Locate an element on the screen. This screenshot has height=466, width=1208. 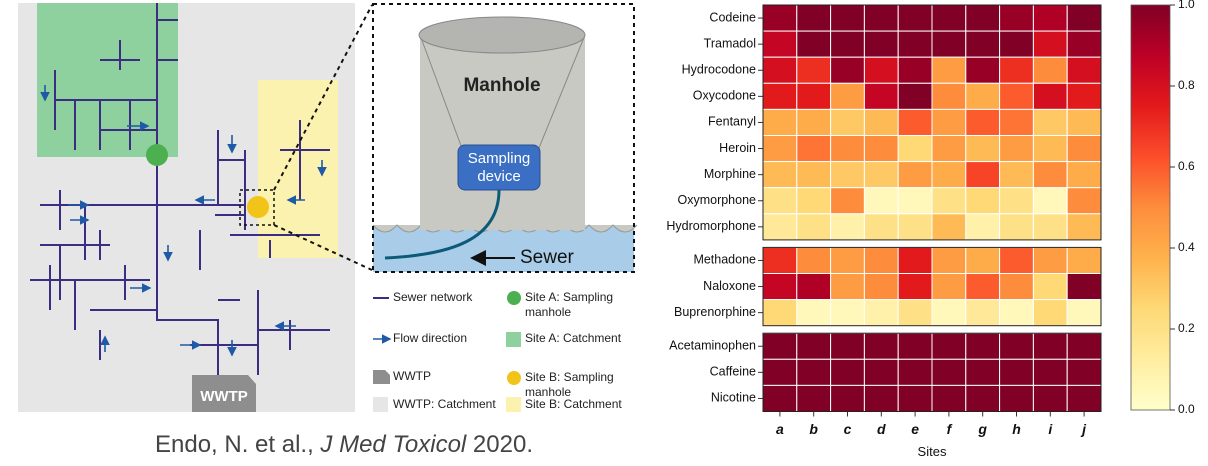
y-tick-label: Heroin is located at coordinates (737, 148).